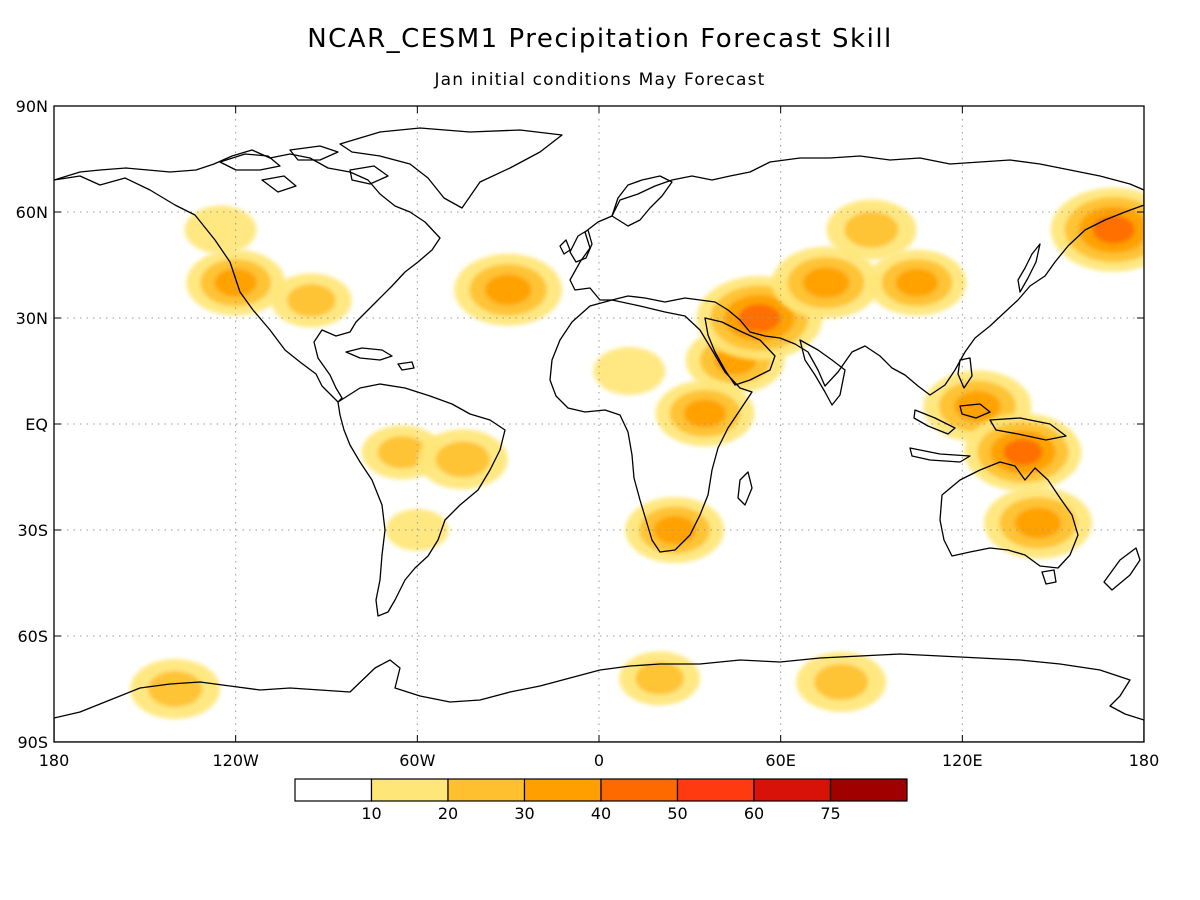  I want to click on coast-new-zealand, so click(1122, 569).